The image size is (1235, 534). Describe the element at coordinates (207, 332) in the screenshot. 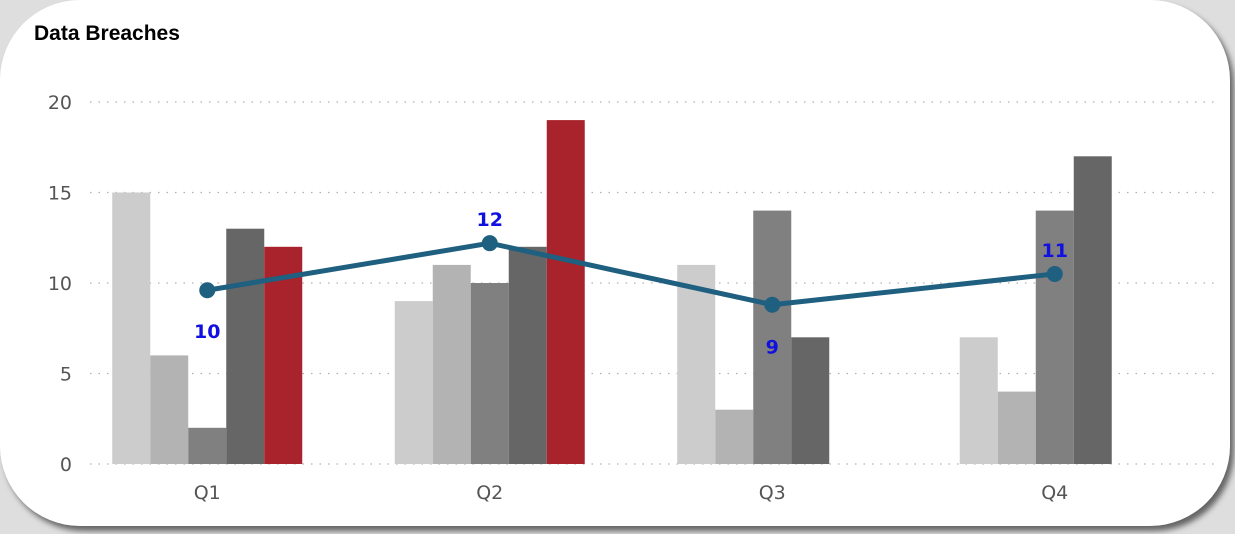

I see `data-label: 10` at that location.